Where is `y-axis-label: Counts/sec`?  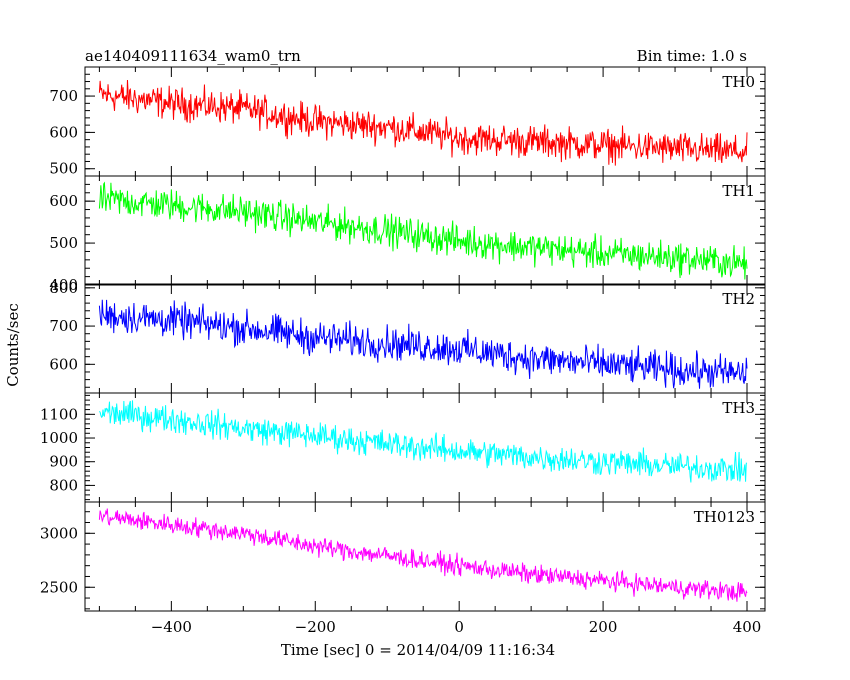
y-axis-label: Counts/sec is located at coordinates (13, 345).